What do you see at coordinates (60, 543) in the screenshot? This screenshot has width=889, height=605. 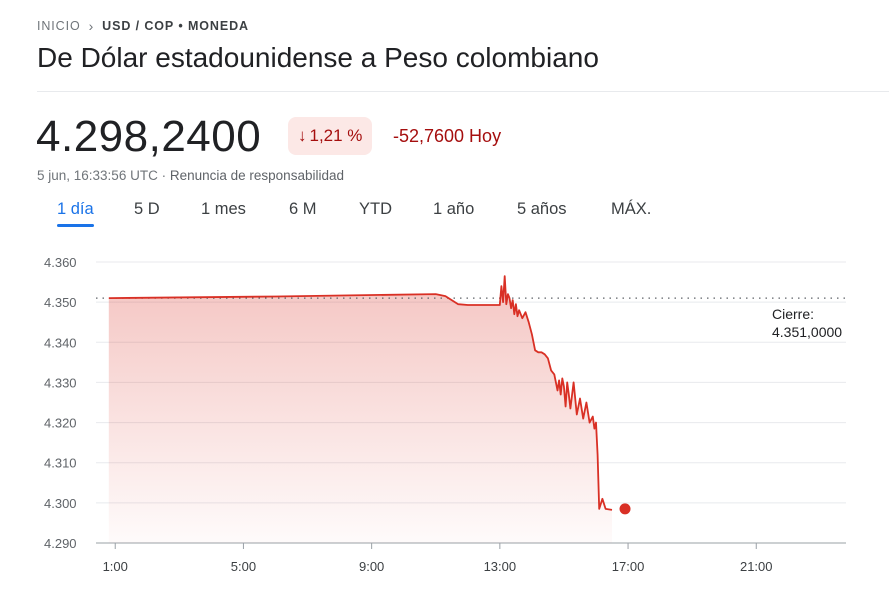 I see `y-tick-label: 4.290` at bounding box center [60, 543].